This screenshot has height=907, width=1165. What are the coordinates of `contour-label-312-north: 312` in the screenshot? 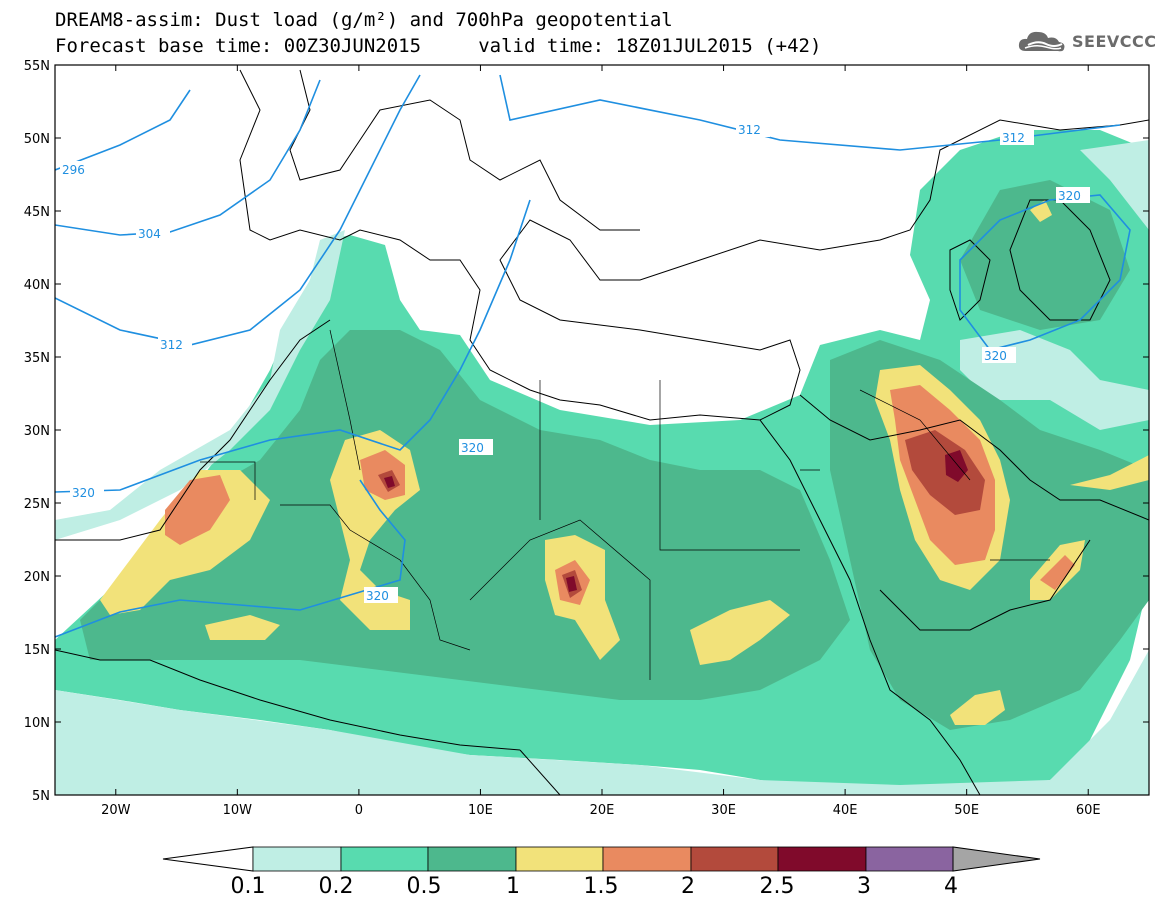 It's located at (749, 130).